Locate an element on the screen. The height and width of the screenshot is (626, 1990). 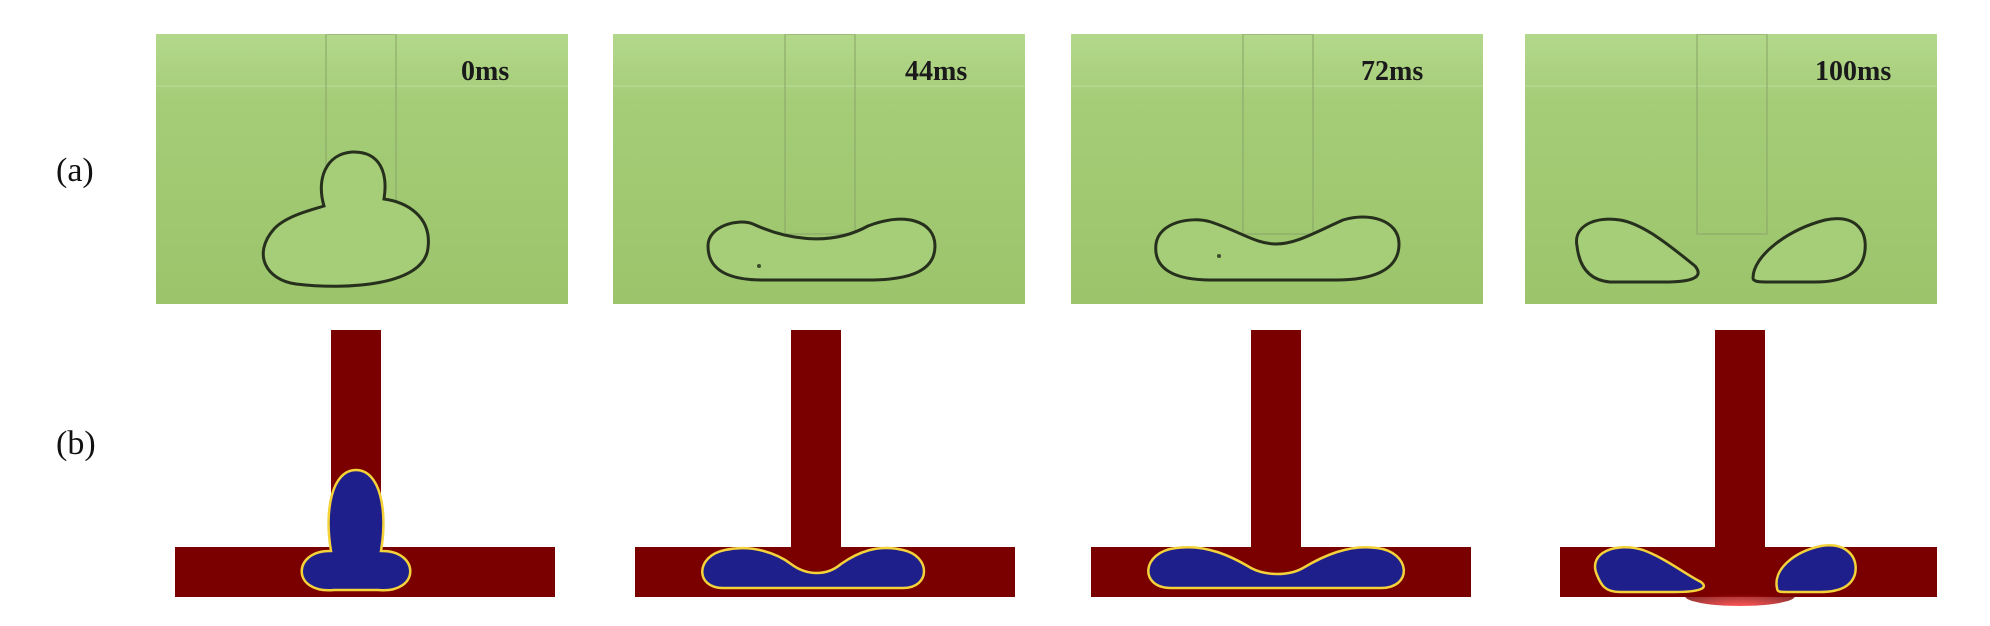
time-label: 0ms is located at coordinates (485, 71).